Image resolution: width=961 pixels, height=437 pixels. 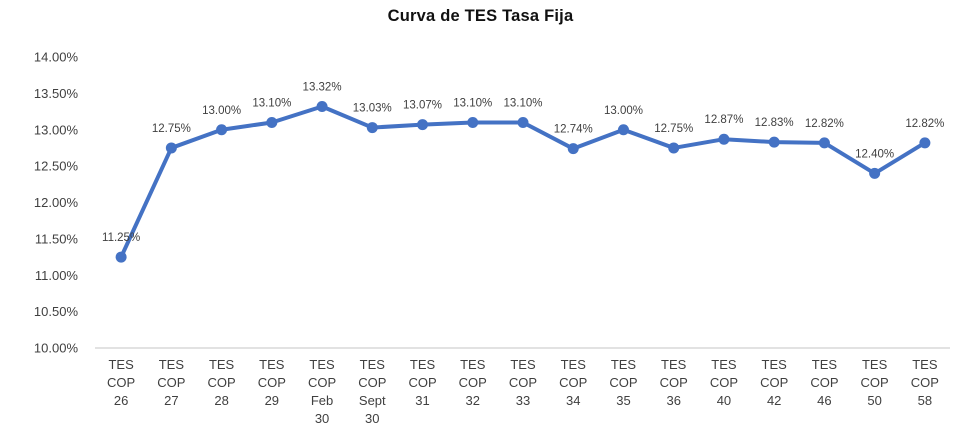 I want to click on y-axis-tick-label: 13.00%, so click(x=56, y=129).